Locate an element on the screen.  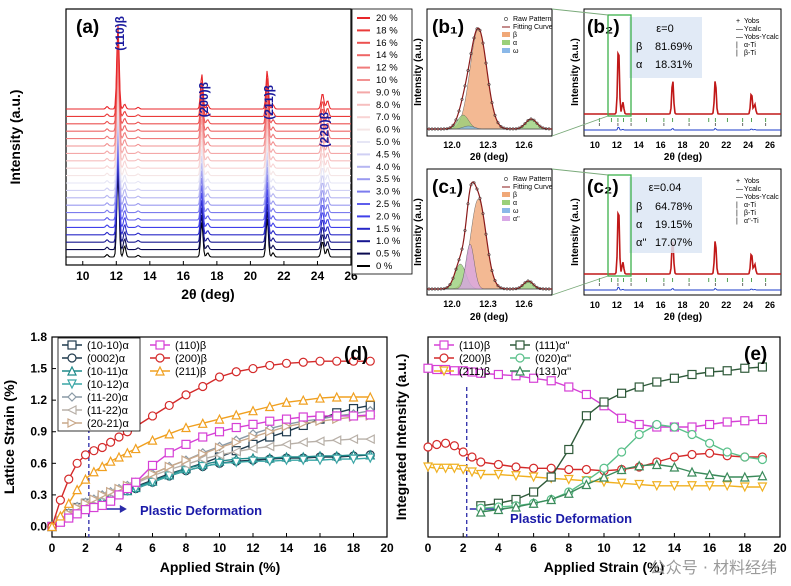
legend-label: (20-21)α is located at coordinates (108, 424).